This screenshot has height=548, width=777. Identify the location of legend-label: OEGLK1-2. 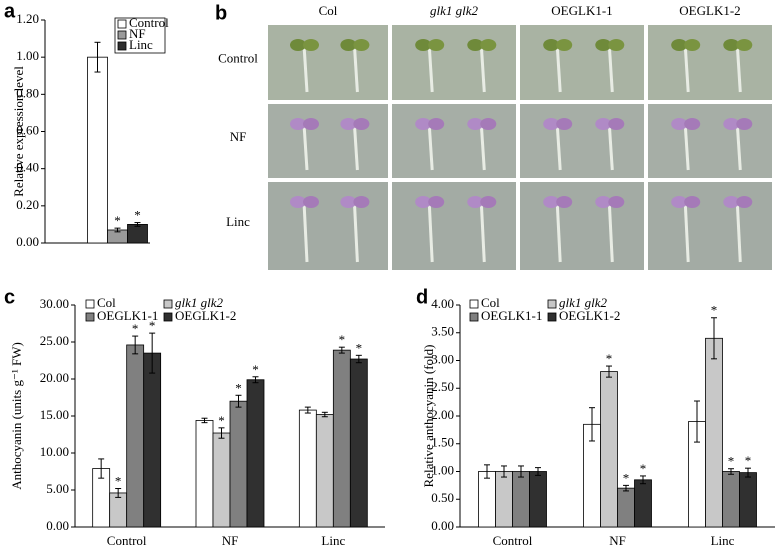
(589, 315).